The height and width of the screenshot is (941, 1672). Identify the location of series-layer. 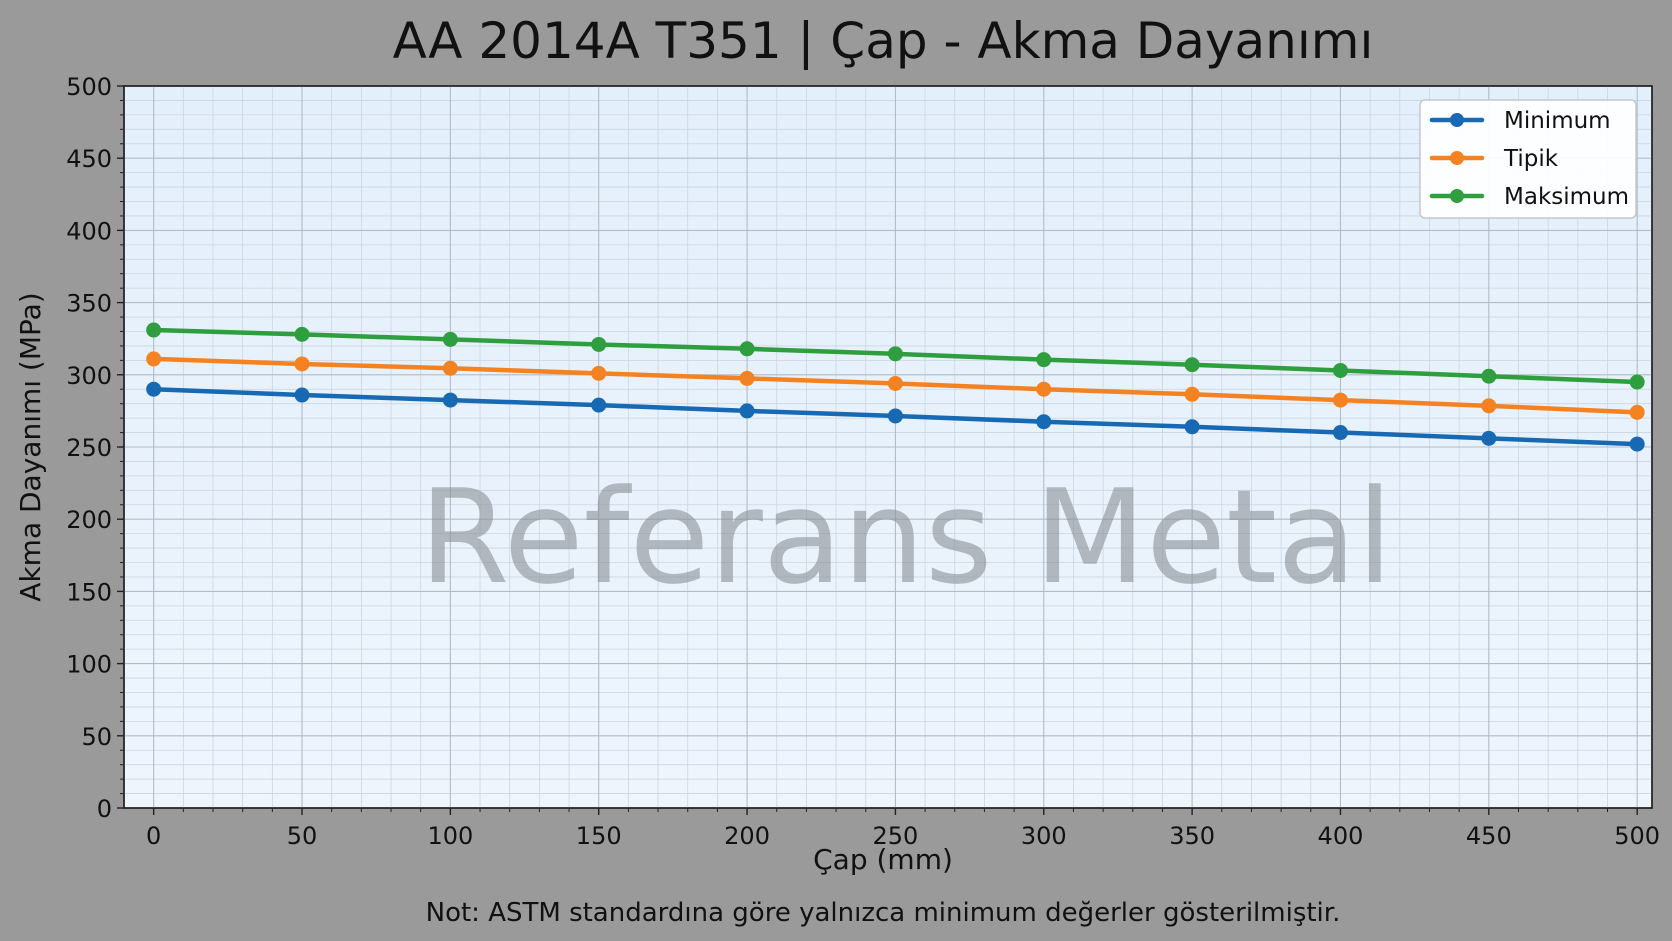
(895, 387).